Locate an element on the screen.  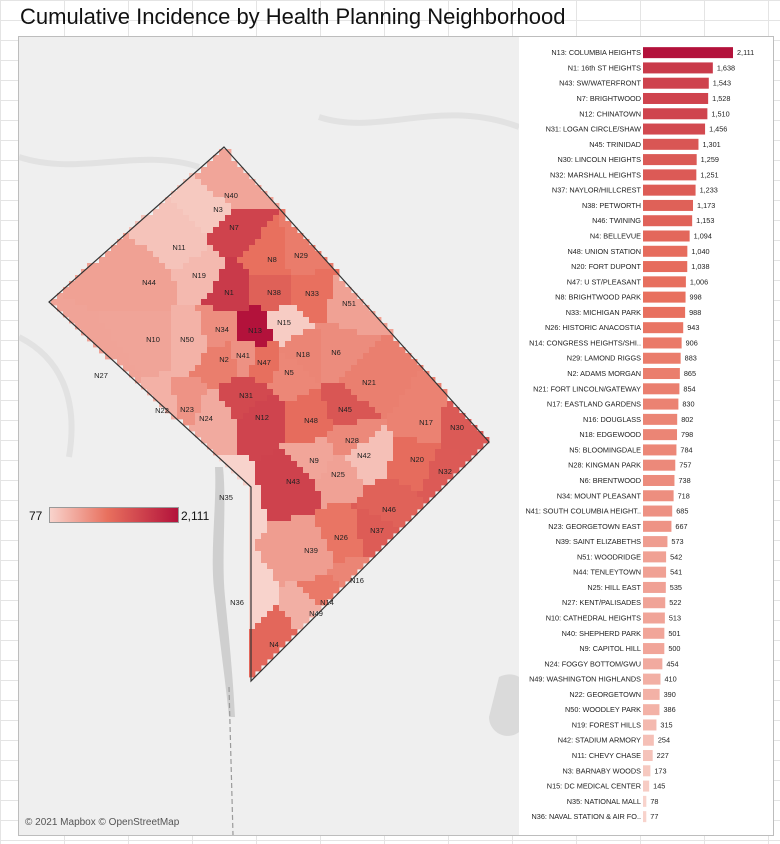
neighborhood-region-n42 is located at coordinates (372, 458).